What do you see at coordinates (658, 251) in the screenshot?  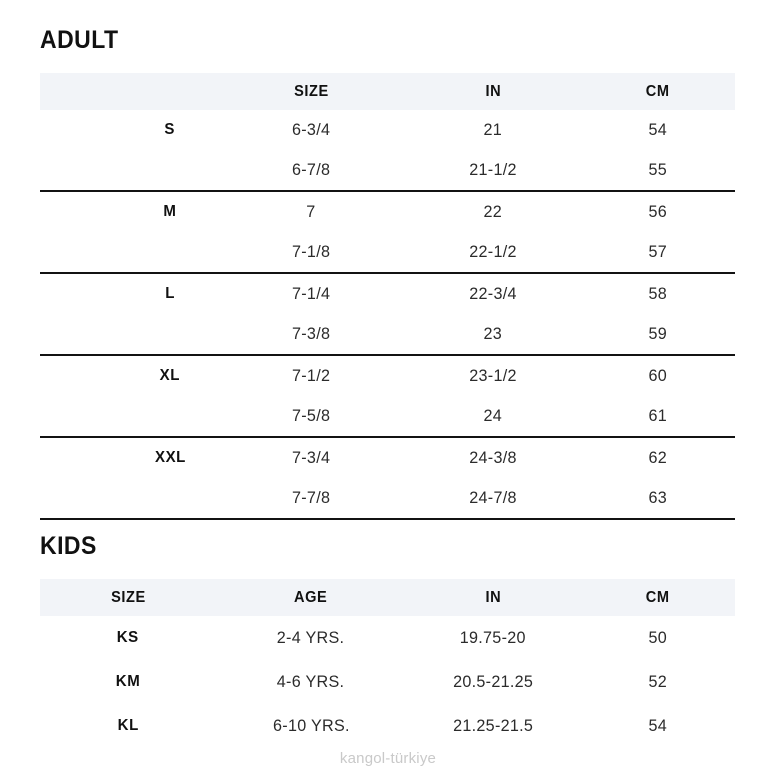 I see `adult-cm-value: 57` at bounding box center [658, 251].